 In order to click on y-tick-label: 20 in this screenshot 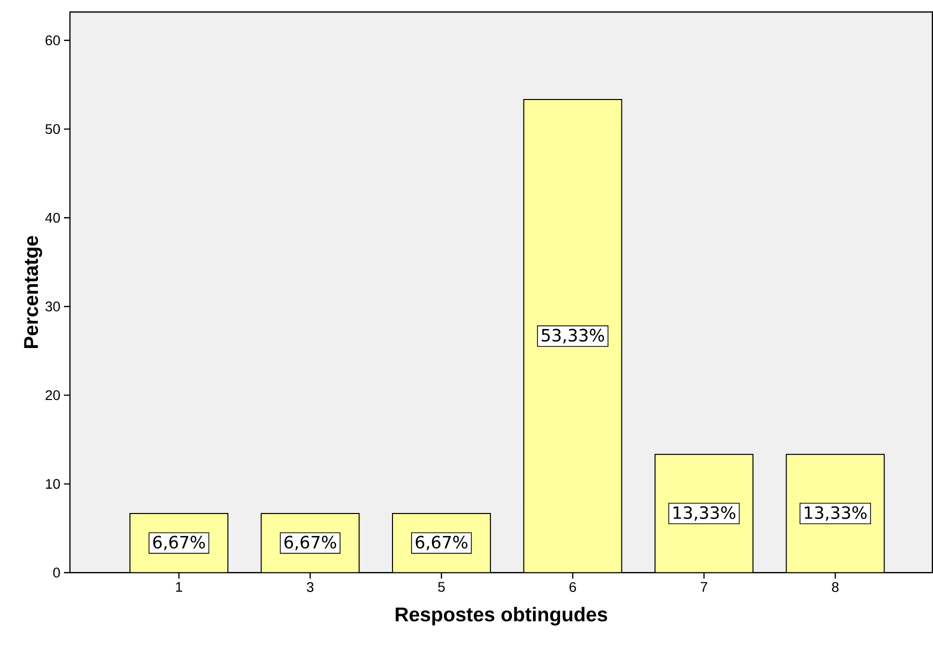, I will do `click(53, 395)`.